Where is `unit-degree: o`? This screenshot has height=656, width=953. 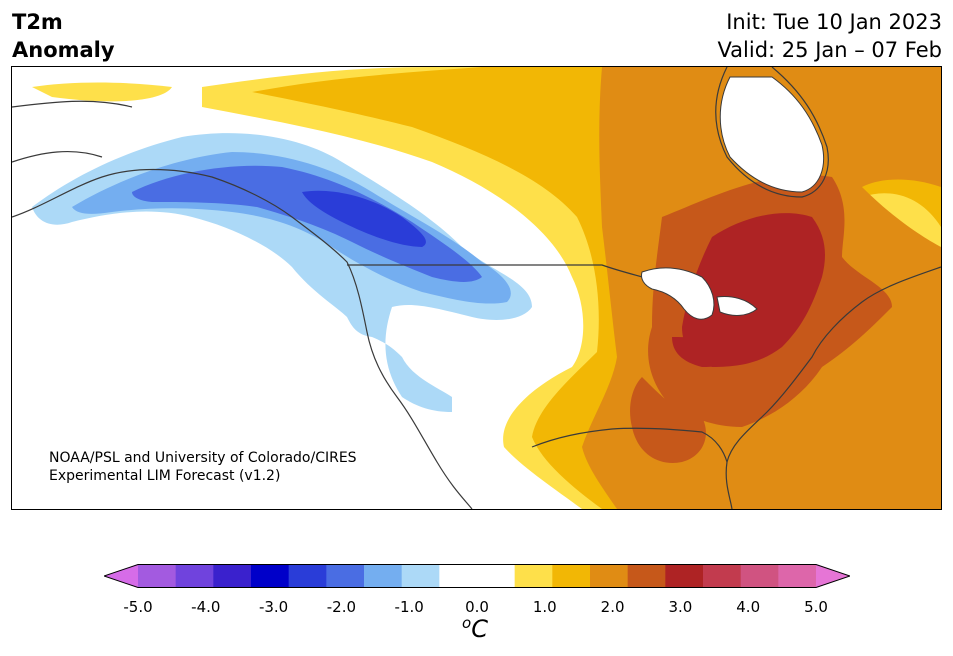
unit-degree: o is located at coordinates (467, 623).